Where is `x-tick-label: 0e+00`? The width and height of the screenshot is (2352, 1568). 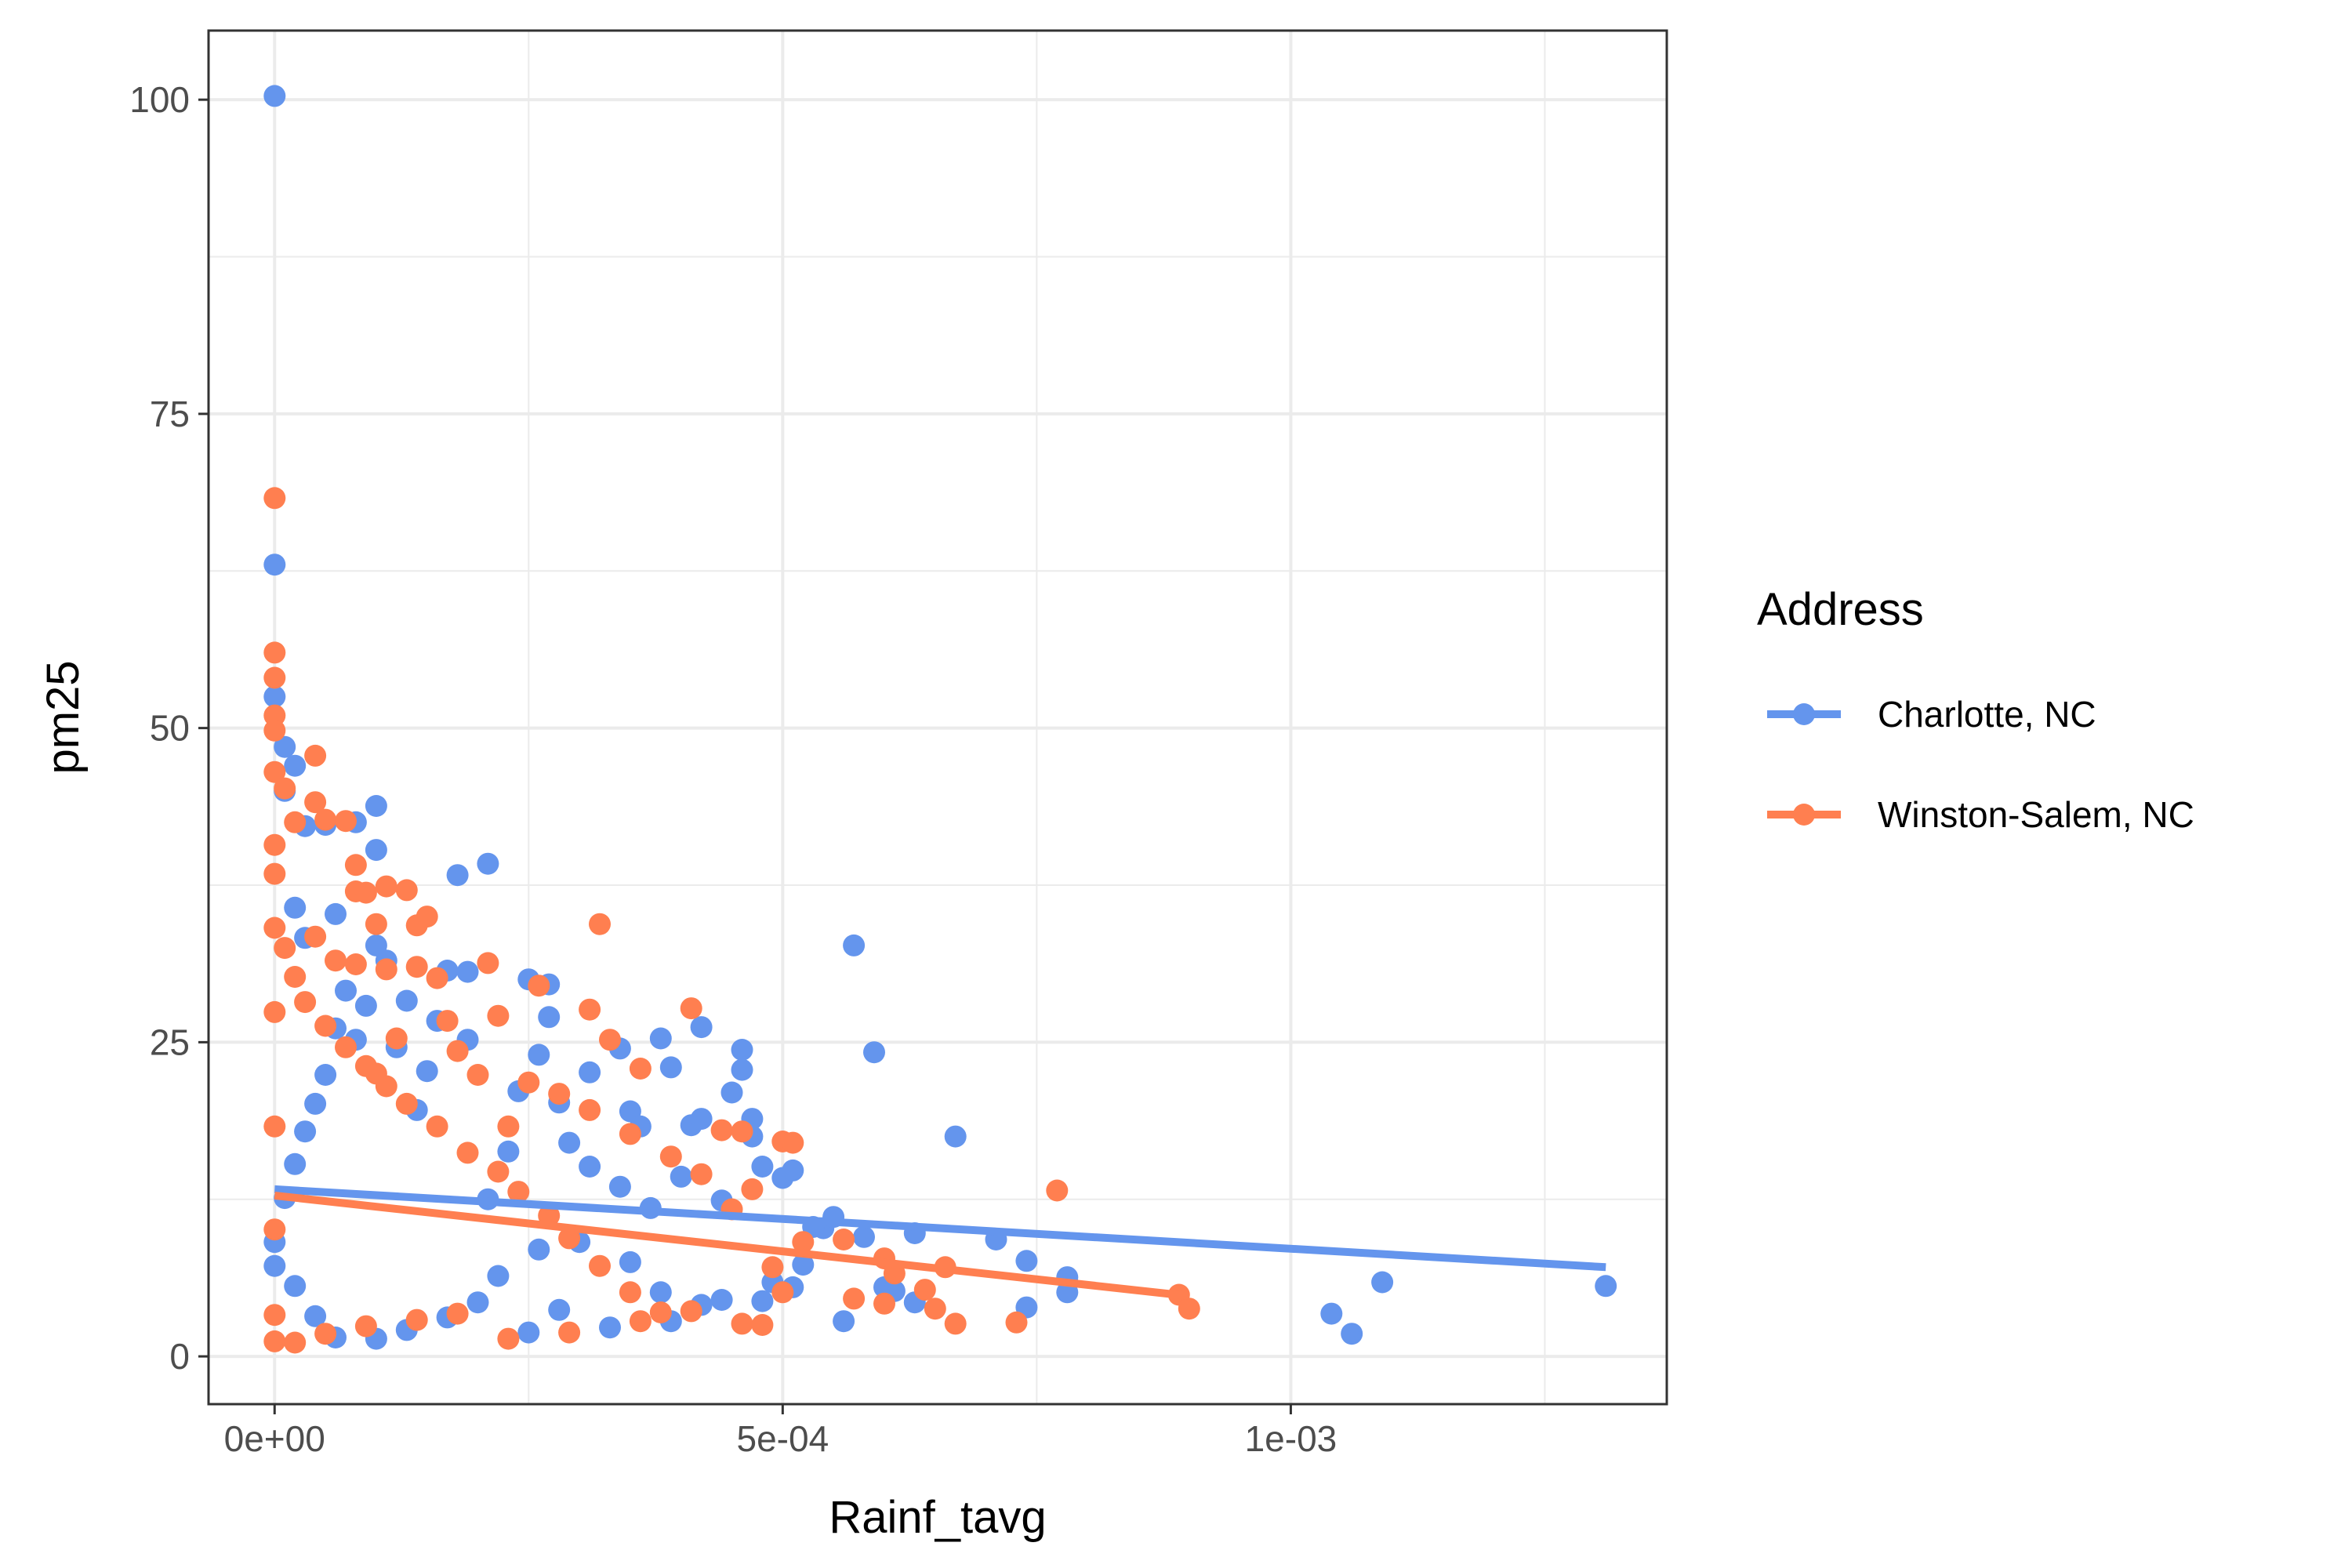 x-tick-label: 0e+00 is located at coordinates (274, 1438).